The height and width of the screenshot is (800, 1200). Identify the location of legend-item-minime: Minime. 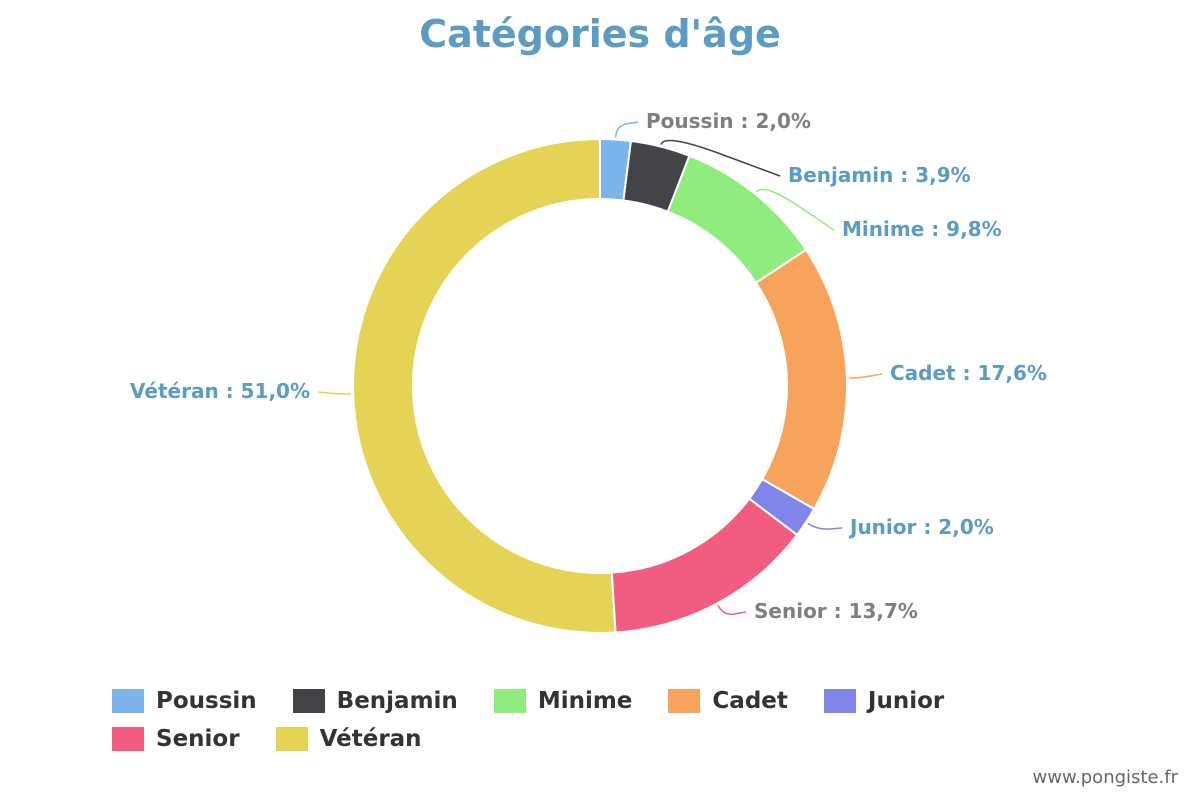
(563, 701).